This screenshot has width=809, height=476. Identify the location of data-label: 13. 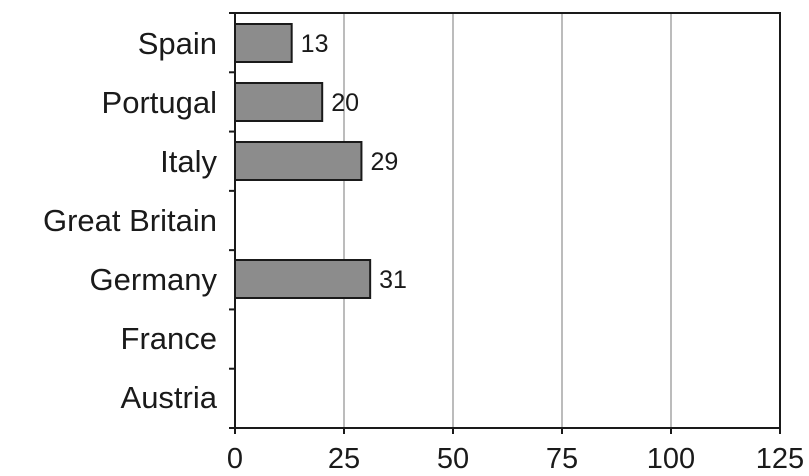
(315, 44).